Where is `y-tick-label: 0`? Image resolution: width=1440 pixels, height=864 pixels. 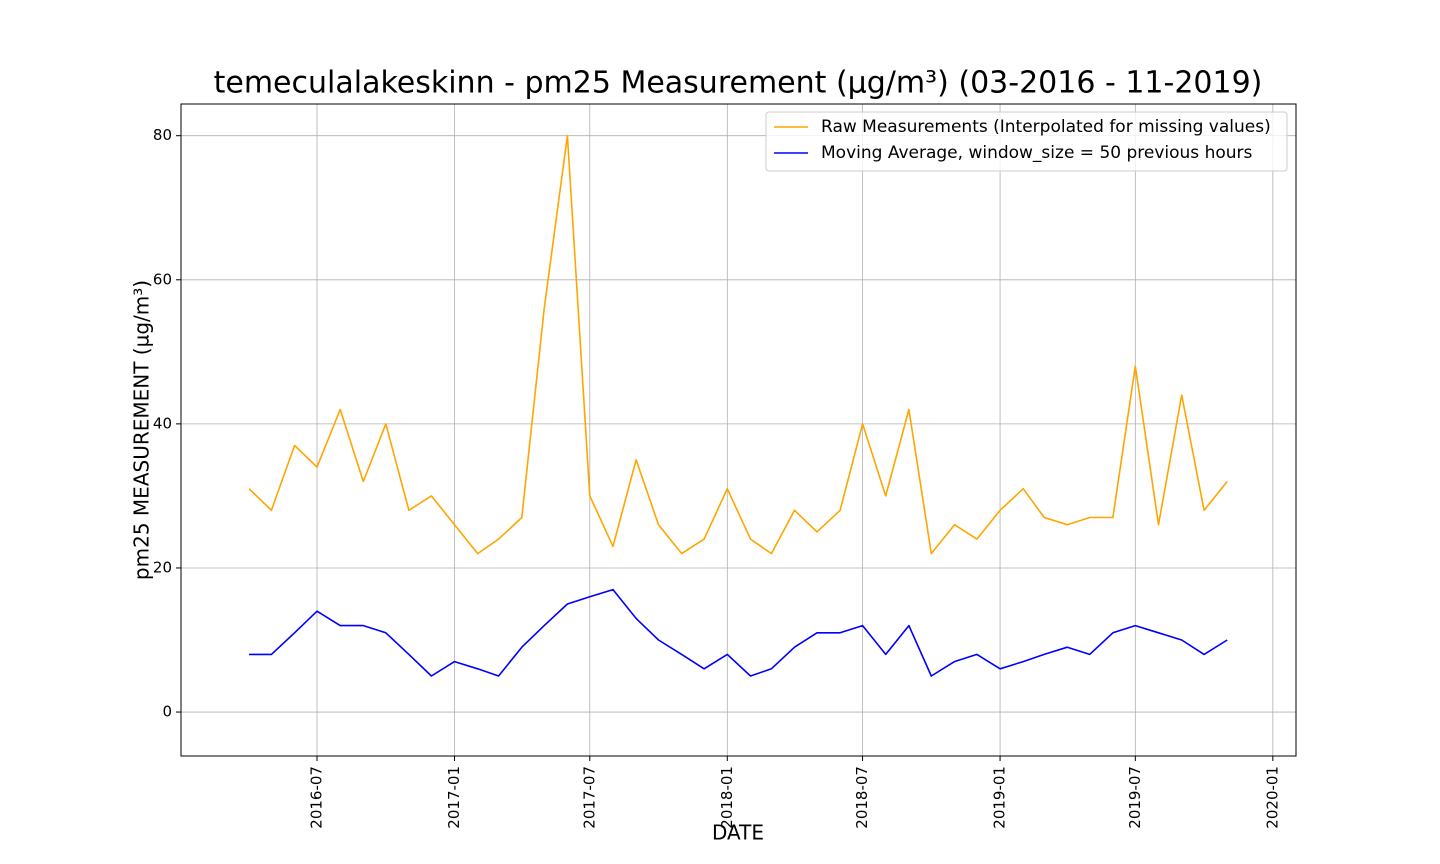
y-tick-label: 0 is located at coordinates (167, 712).